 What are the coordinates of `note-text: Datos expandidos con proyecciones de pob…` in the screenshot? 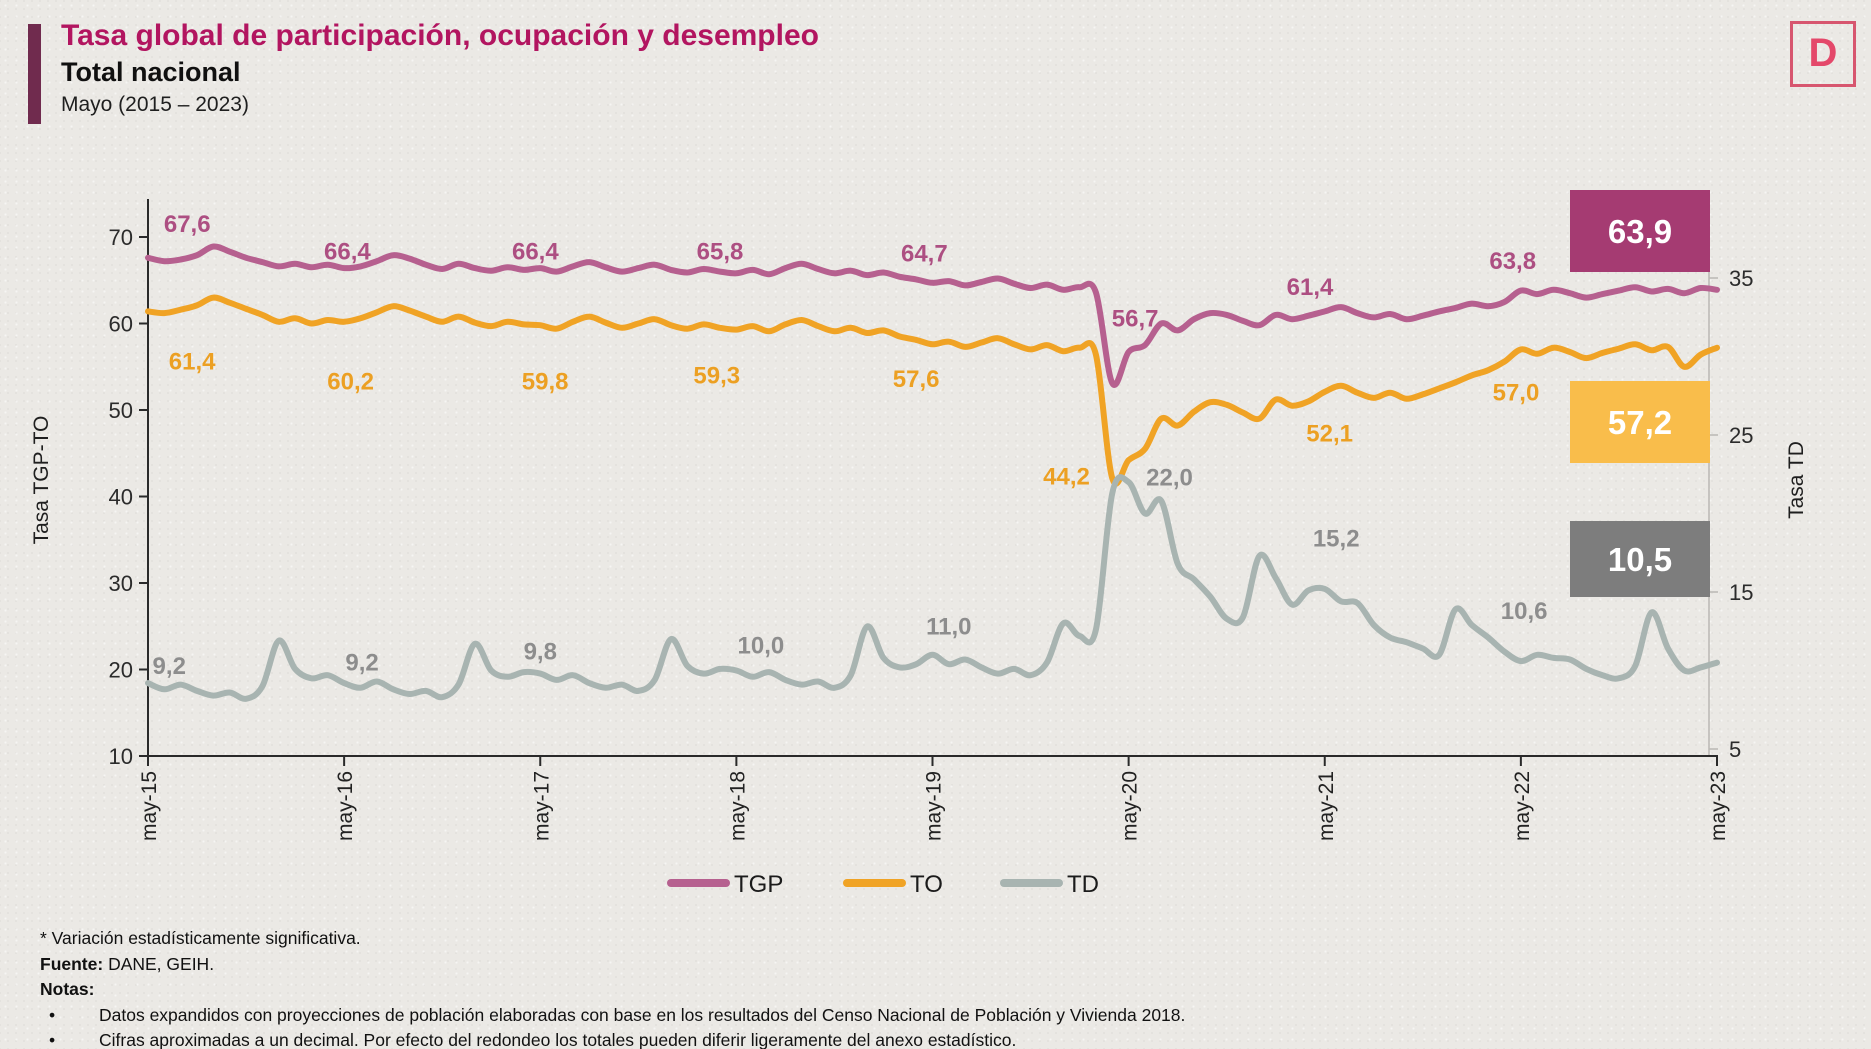 It's located at (642, 1014).